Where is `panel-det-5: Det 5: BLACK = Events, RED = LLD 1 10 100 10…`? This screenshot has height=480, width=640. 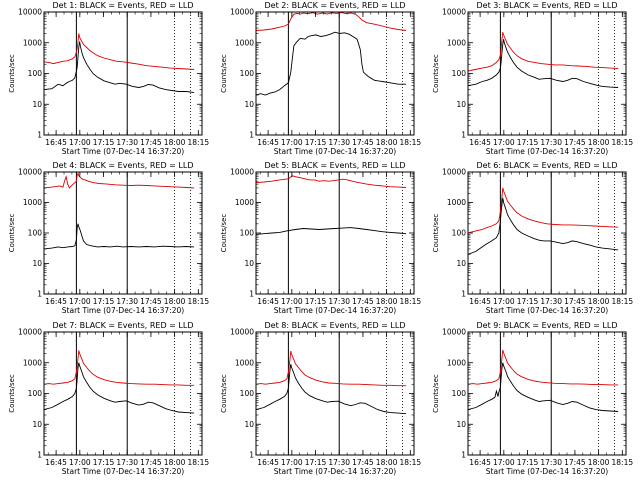 panel-det-5: Det 5: BLACK = Events, RED = LLD 1 10 100 10… is located at coordinates (320, 238).